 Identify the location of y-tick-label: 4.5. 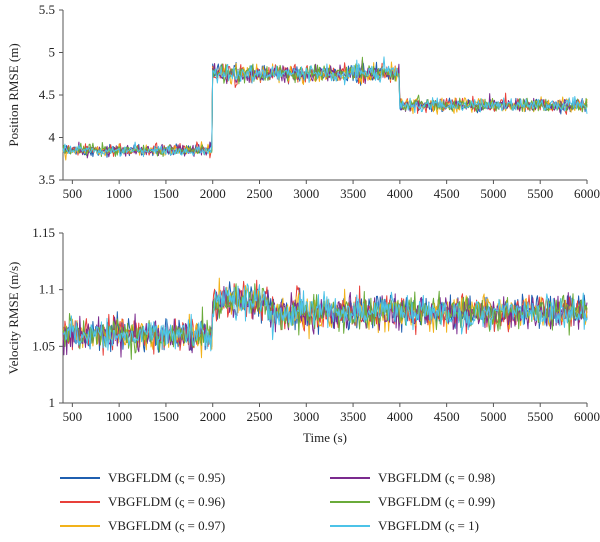
(47, 94).